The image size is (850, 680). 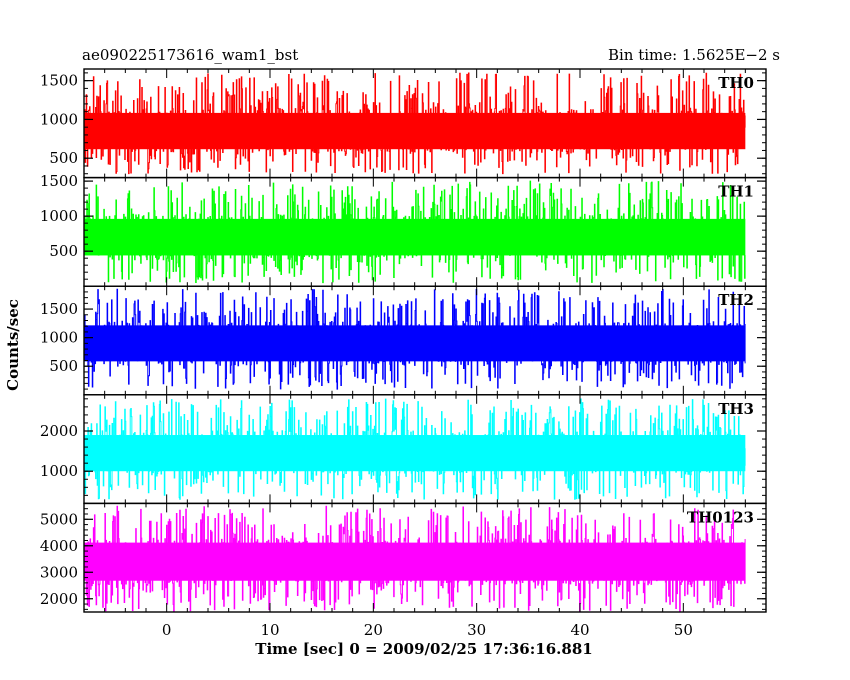 I want to click on panel-label: TH0, so click(x=736, y=83).